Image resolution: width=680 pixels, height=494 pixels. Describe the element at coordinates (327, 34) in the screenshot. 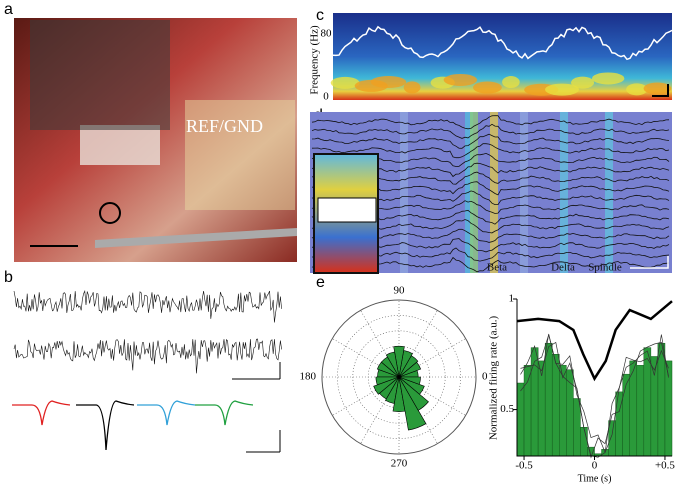

I see `y-tick-label: 80` at that location.